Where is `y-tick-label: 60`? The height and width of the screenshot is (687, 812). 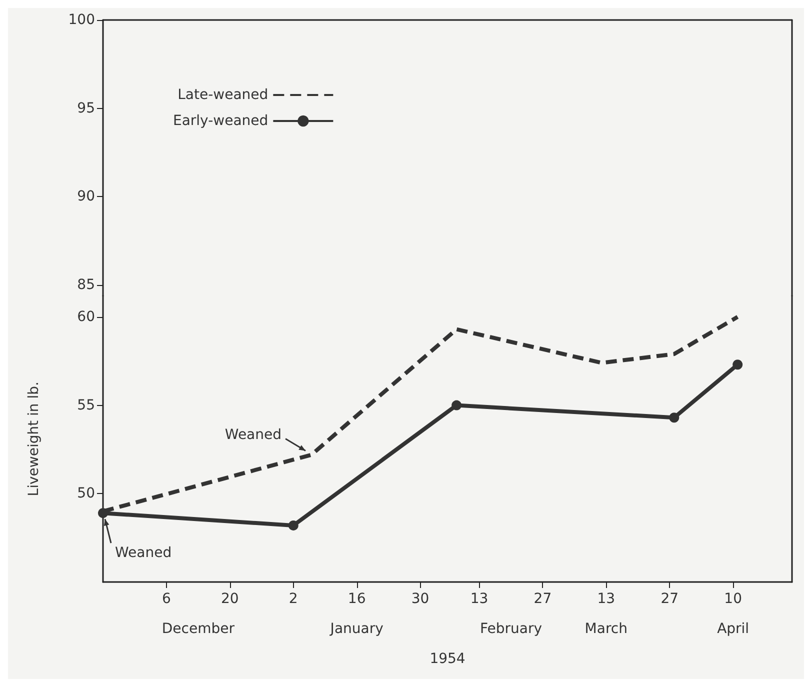
y-tick-label: 60 is located at coordinates (86, 316).